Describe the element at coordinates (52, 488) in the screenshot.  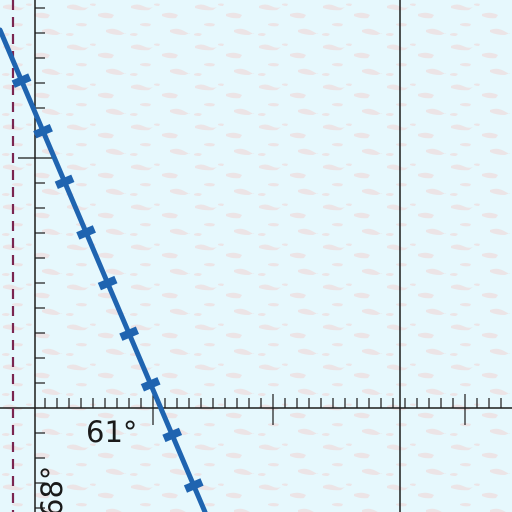
I see `latitude-label: 68°` at that location.